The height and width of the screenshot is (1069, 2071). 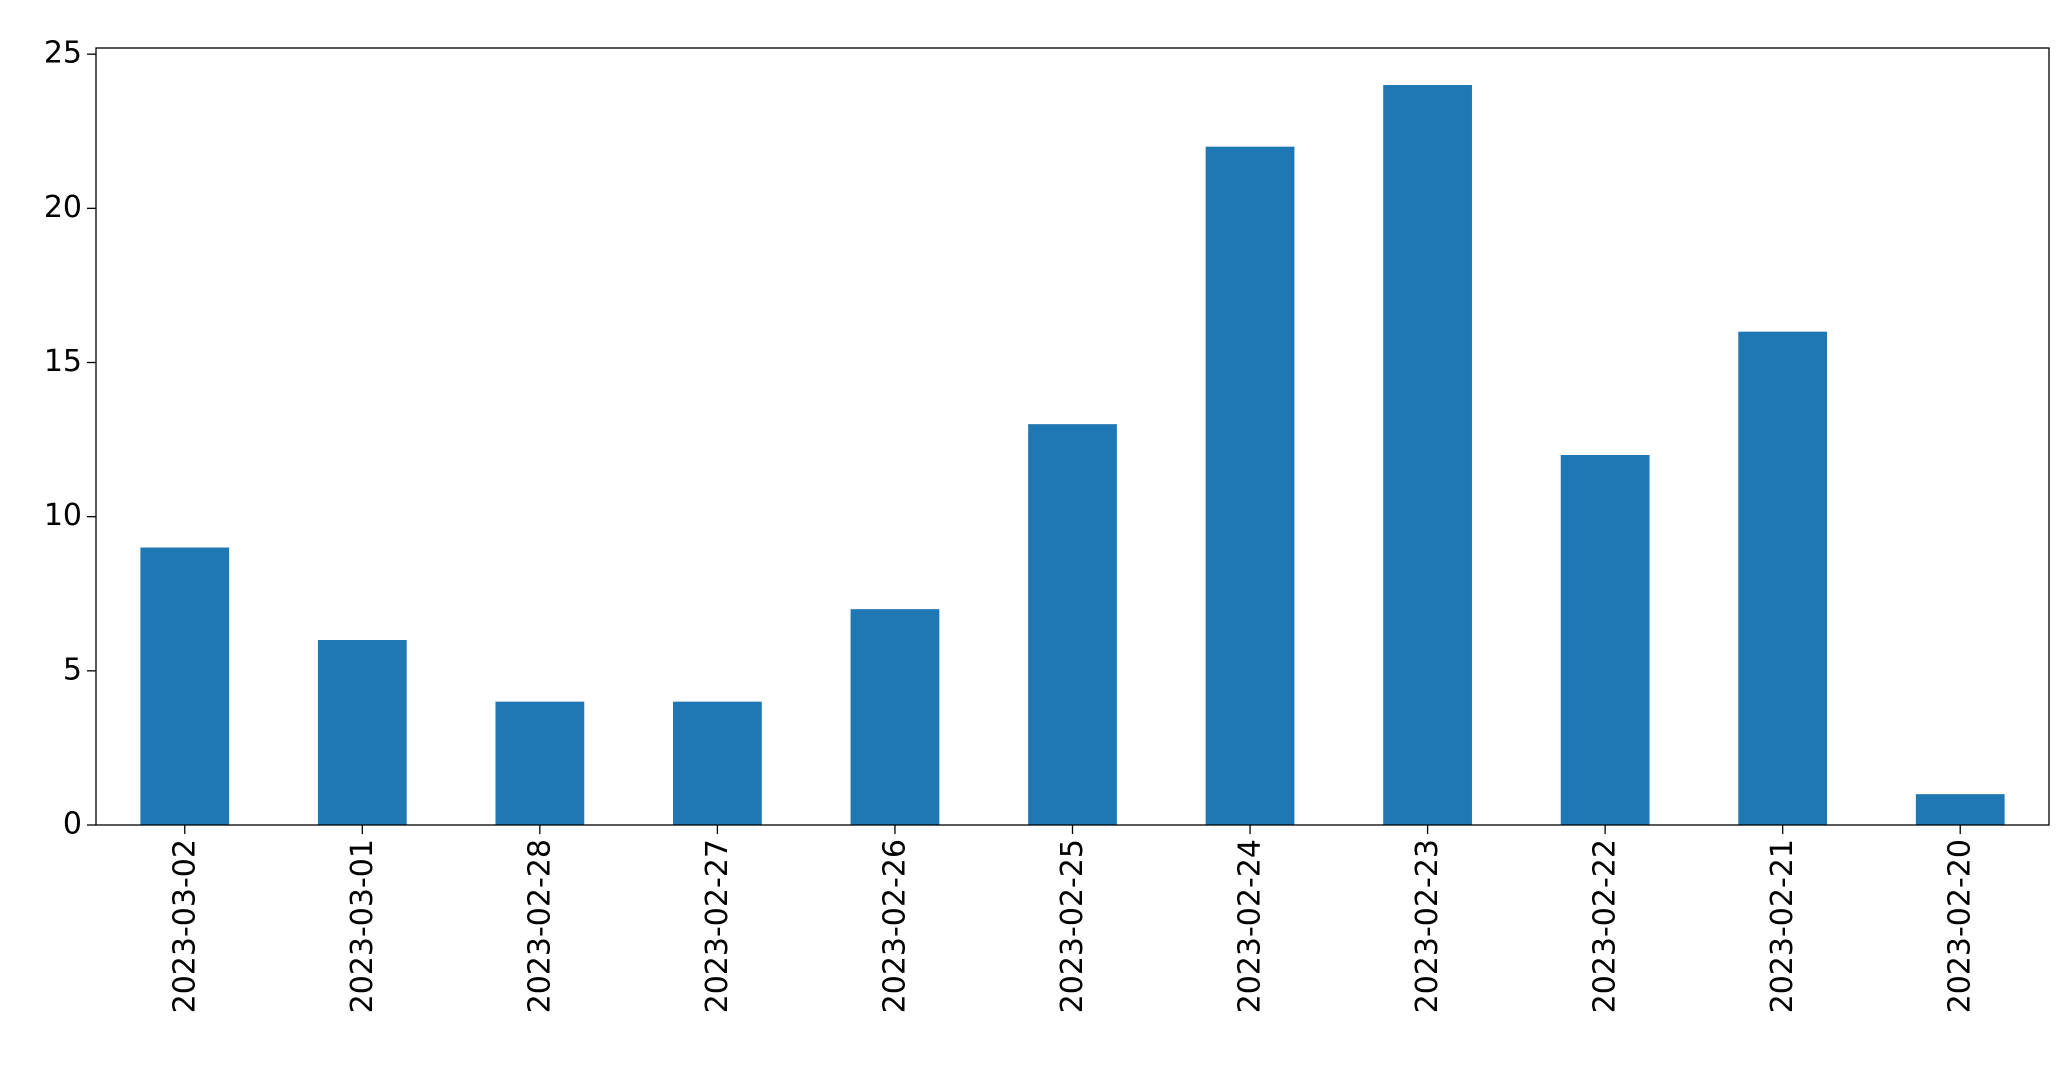 I want to click on x-tick-label: 2023-02-25, so click(x=1072, y=926).